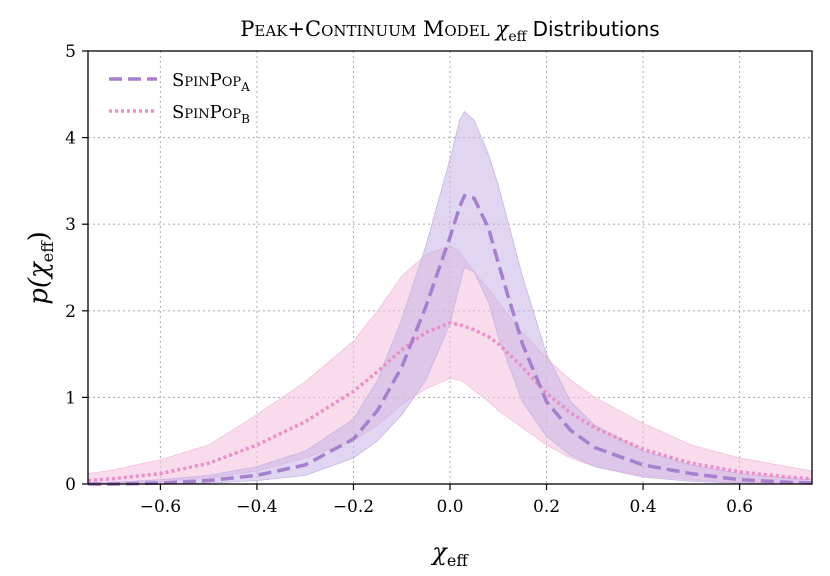 The width and height of the screenshot is (830, 576). Describe the element at coordinates (546, 507) in the screenshot. I see `x-tick-label: 0.2` at that location.